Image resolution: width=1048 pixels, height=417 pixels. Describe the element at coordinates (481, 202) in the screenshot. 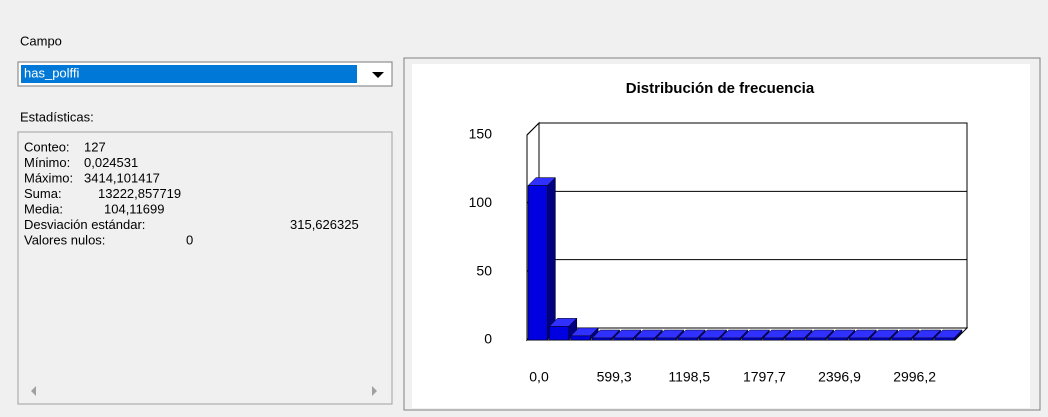

I see `y-tick-label: 100` at that location.